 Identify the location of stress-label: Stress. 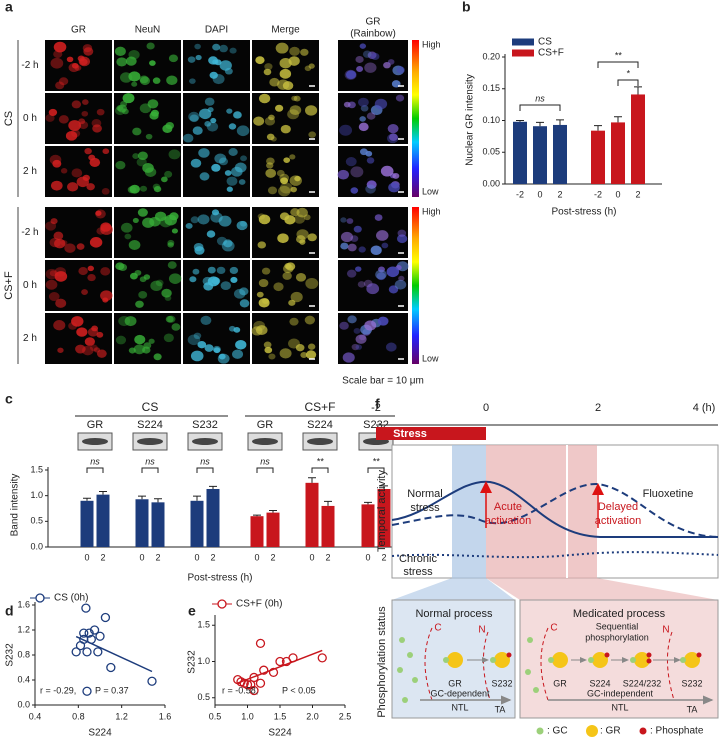
(410, 434).